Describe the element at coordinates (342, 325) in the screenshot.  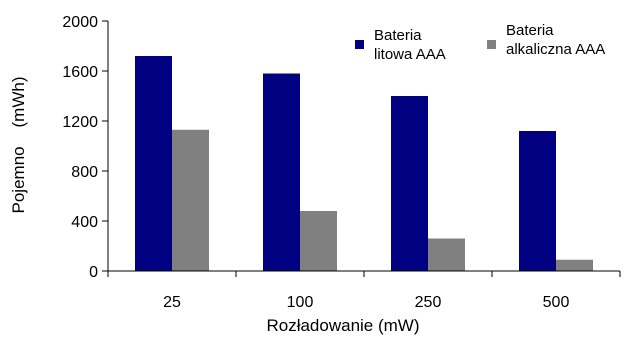
I see `x-axis-title: Rozładowanie (mW)` at that location.